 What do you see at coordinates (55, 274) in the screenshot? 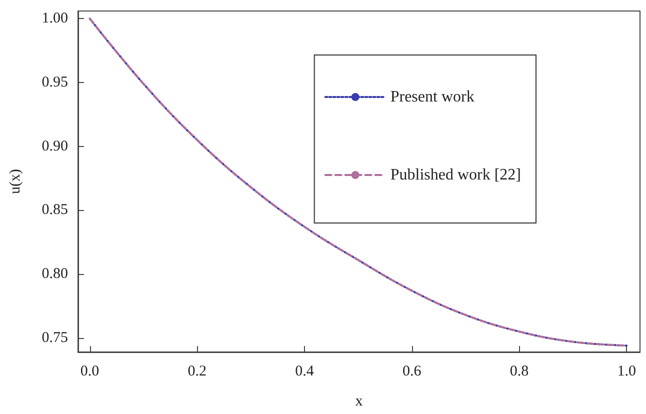
I see `y-tick-label: 0.80` at bounding box center [55, 274].